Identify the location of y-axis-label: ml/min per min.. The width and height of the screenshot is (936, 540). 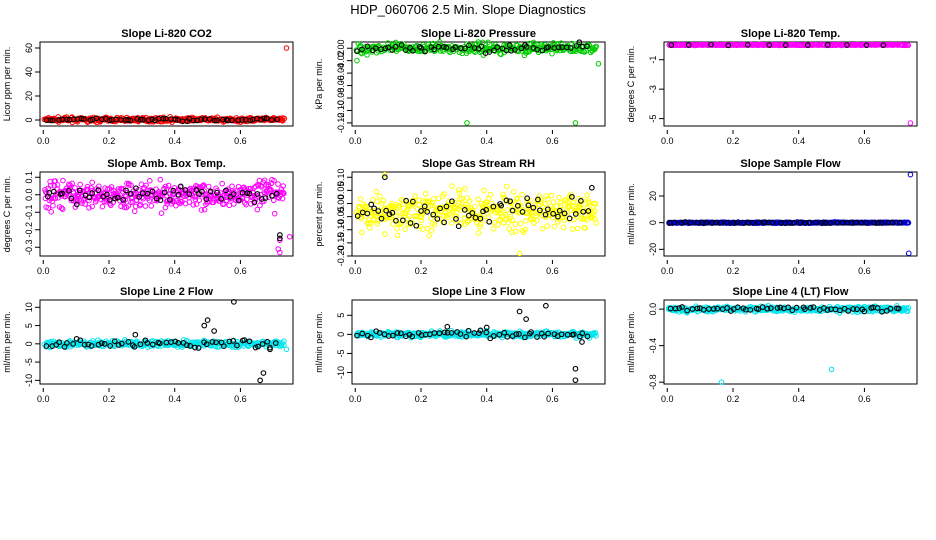
(319, 342).